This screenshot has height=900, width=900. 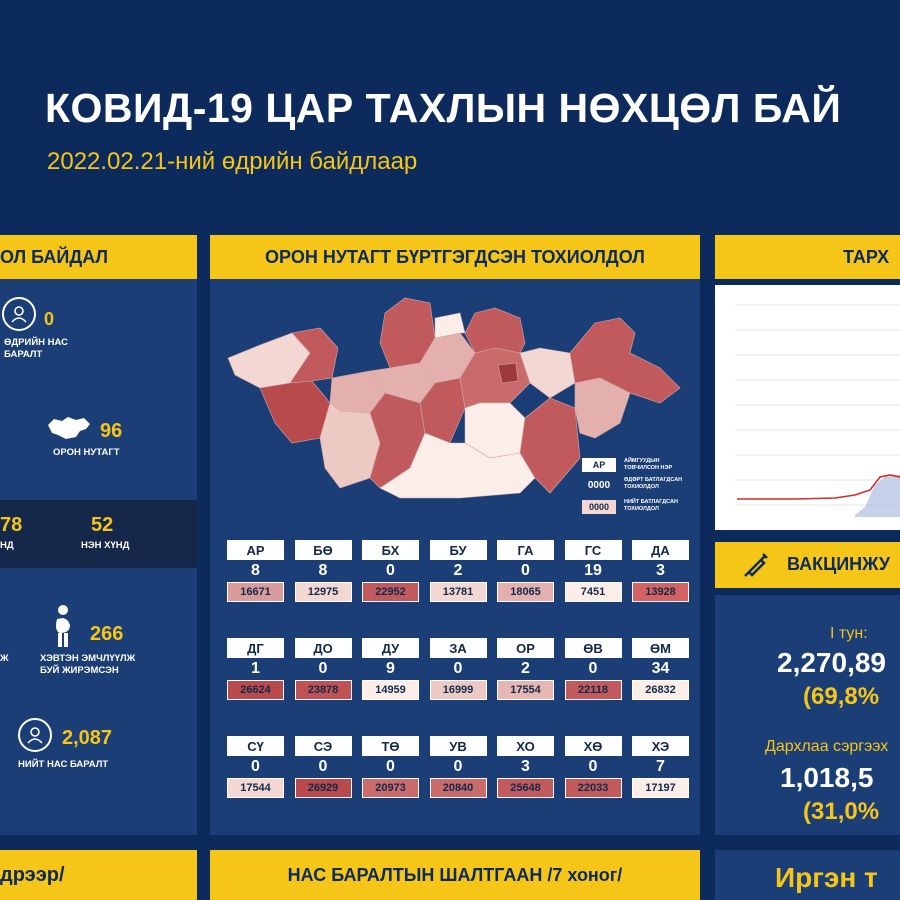 What do you see at coordinates (525, 550) in the screenshot?
I see `province-code: ГА` at bounding box center [525, 550].